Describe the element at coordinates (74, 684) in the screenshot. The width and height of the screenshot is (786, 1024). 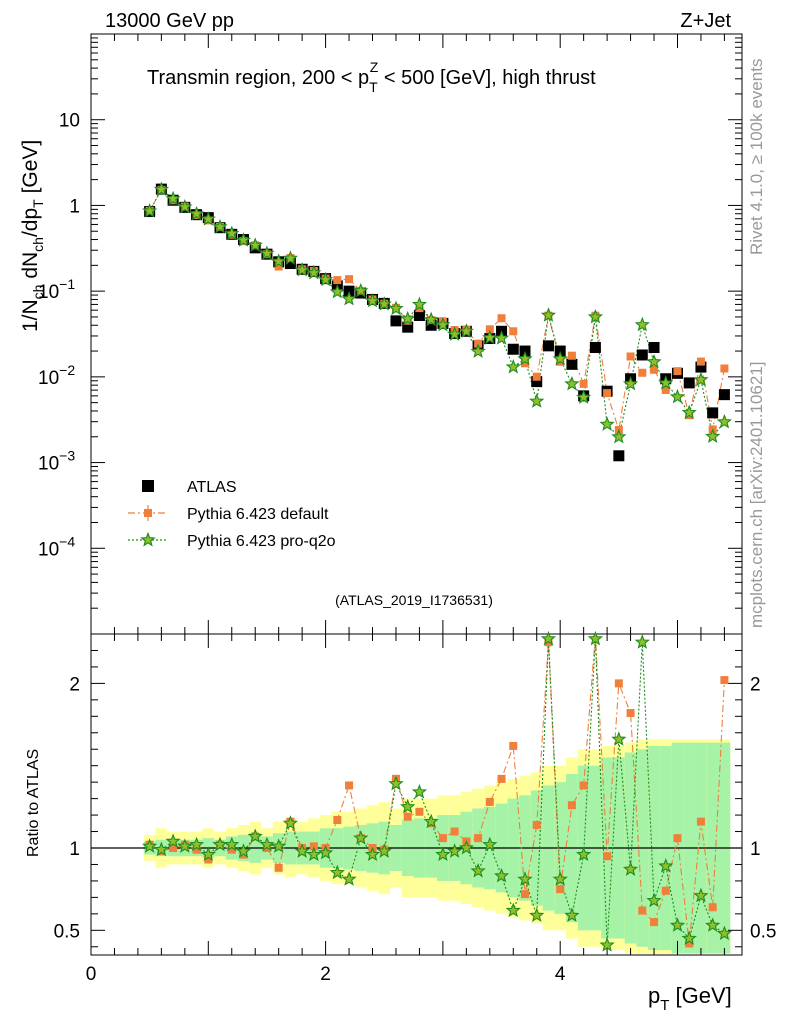
I see `ratio-tick-label-left: 2` at that location.